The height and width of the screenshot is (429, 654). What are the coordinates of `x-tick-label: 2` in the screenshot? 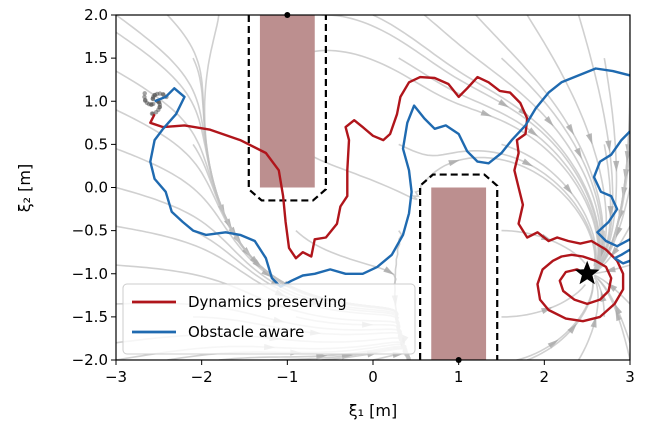 It's located at (545, 377).